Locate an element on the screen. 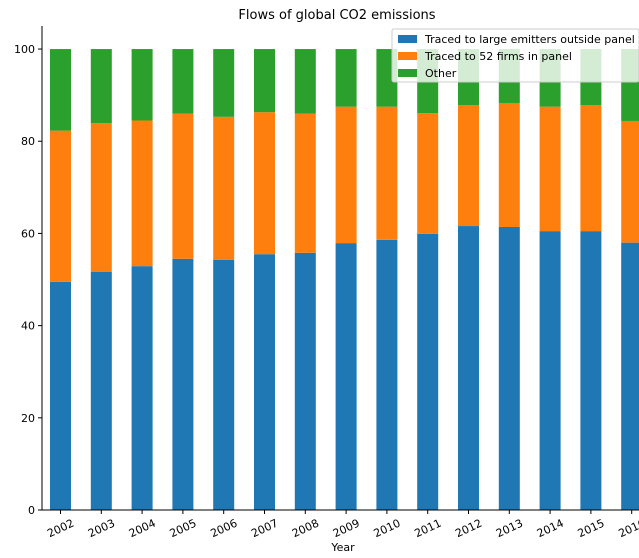 The image size is (639, 558). y-tick-label: 20 is located at coordinates (28, 418).